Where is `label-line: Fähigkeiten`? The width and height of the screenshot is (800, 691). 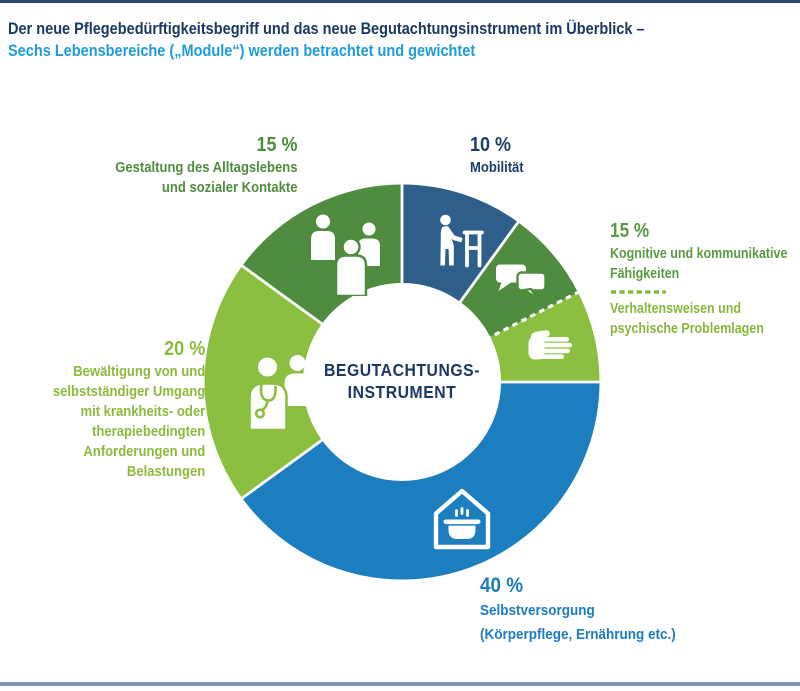
label-line: Fähigkeiten is located at coordinates (645, 274).